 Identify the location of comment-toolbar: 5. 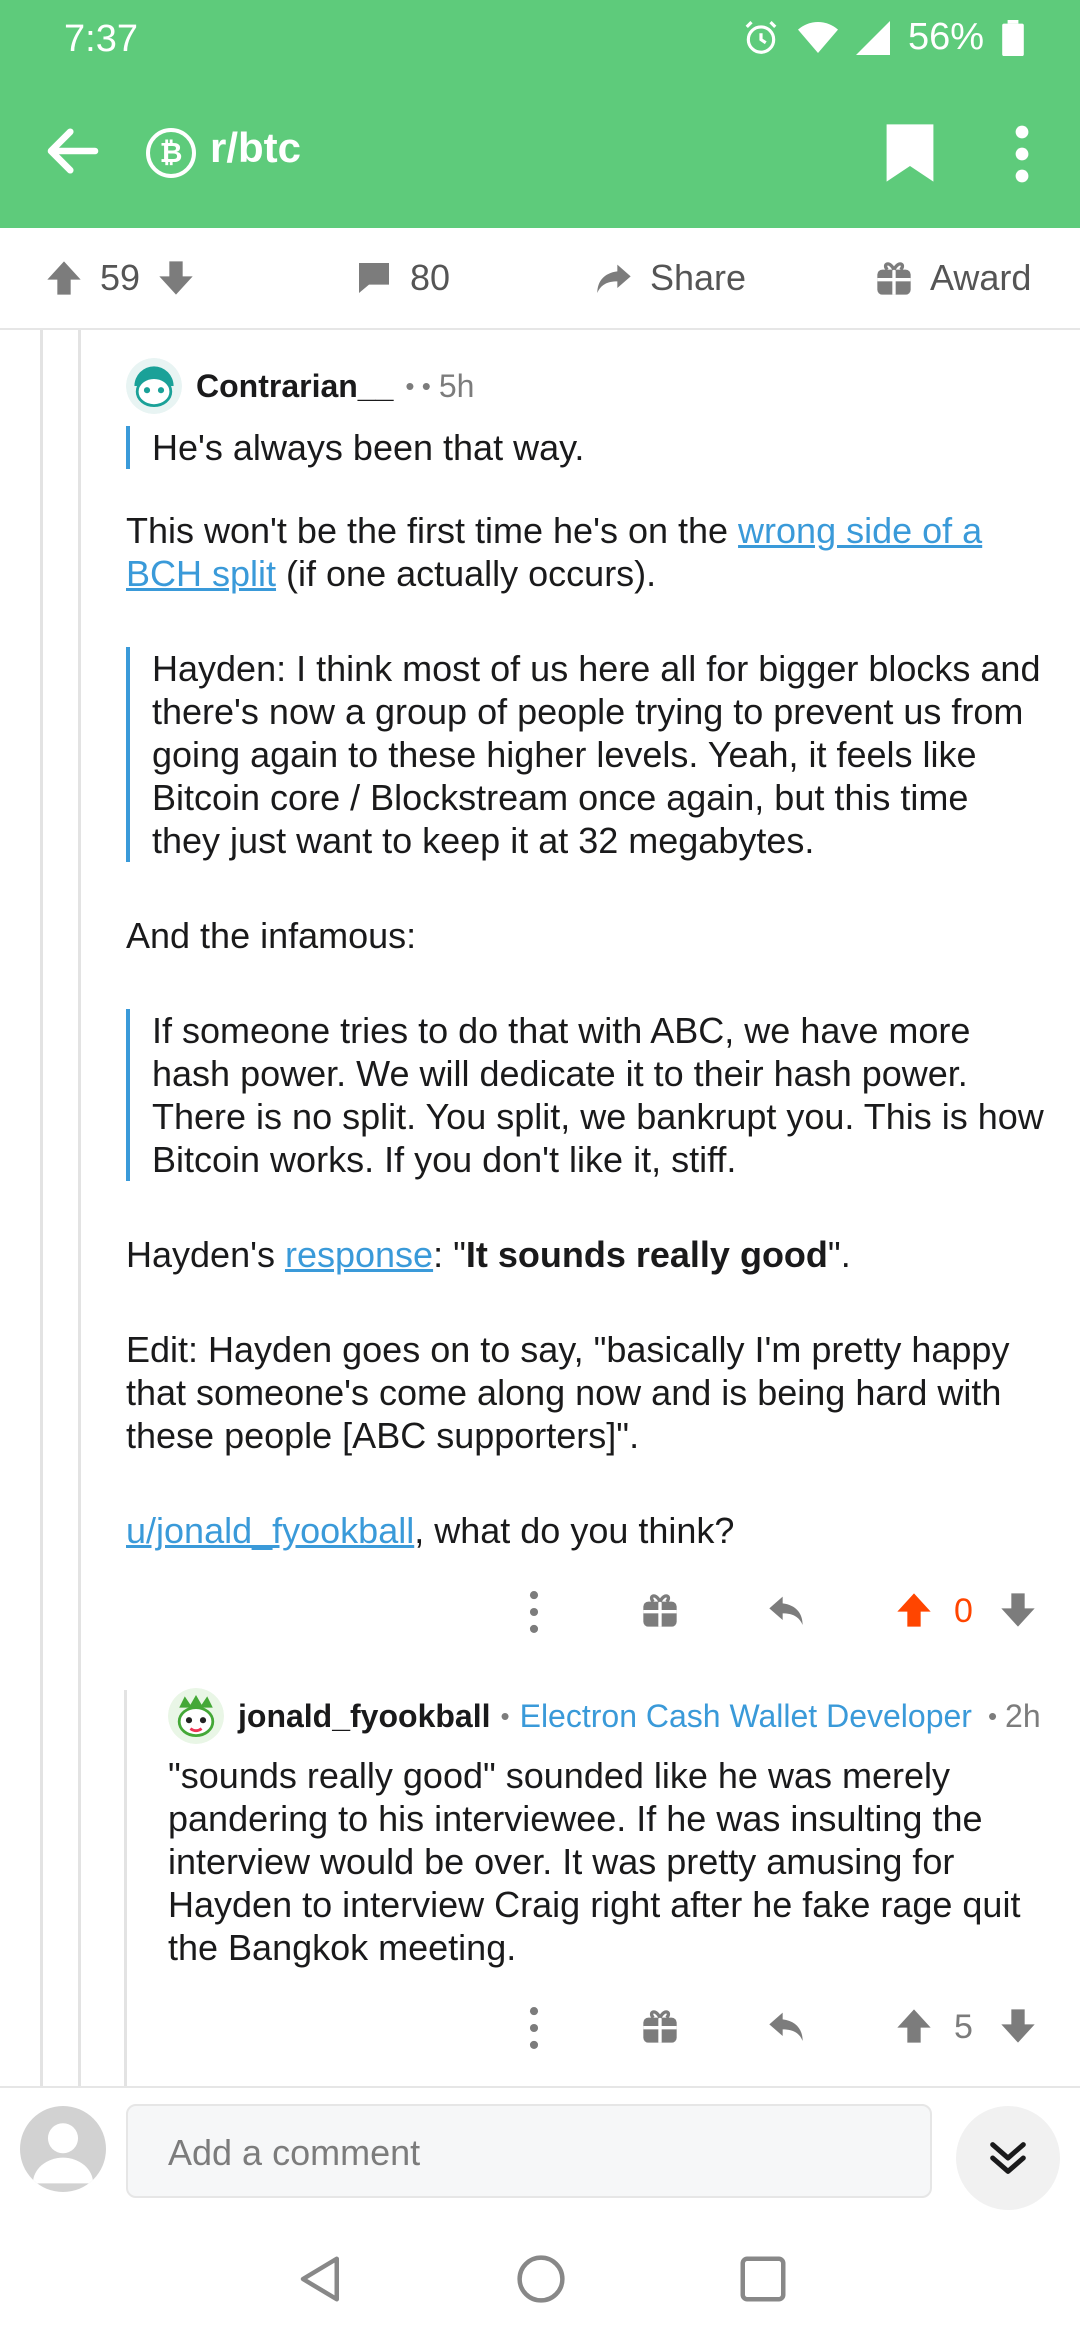
(540, 2030).